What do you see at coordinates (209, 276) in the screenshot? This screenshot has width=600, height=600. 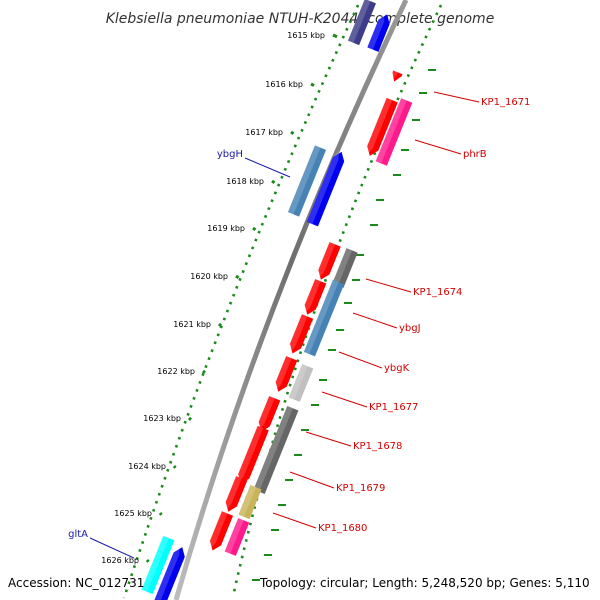 I see `tick-label: 1620 kbp` at bounding box center [209, 276].